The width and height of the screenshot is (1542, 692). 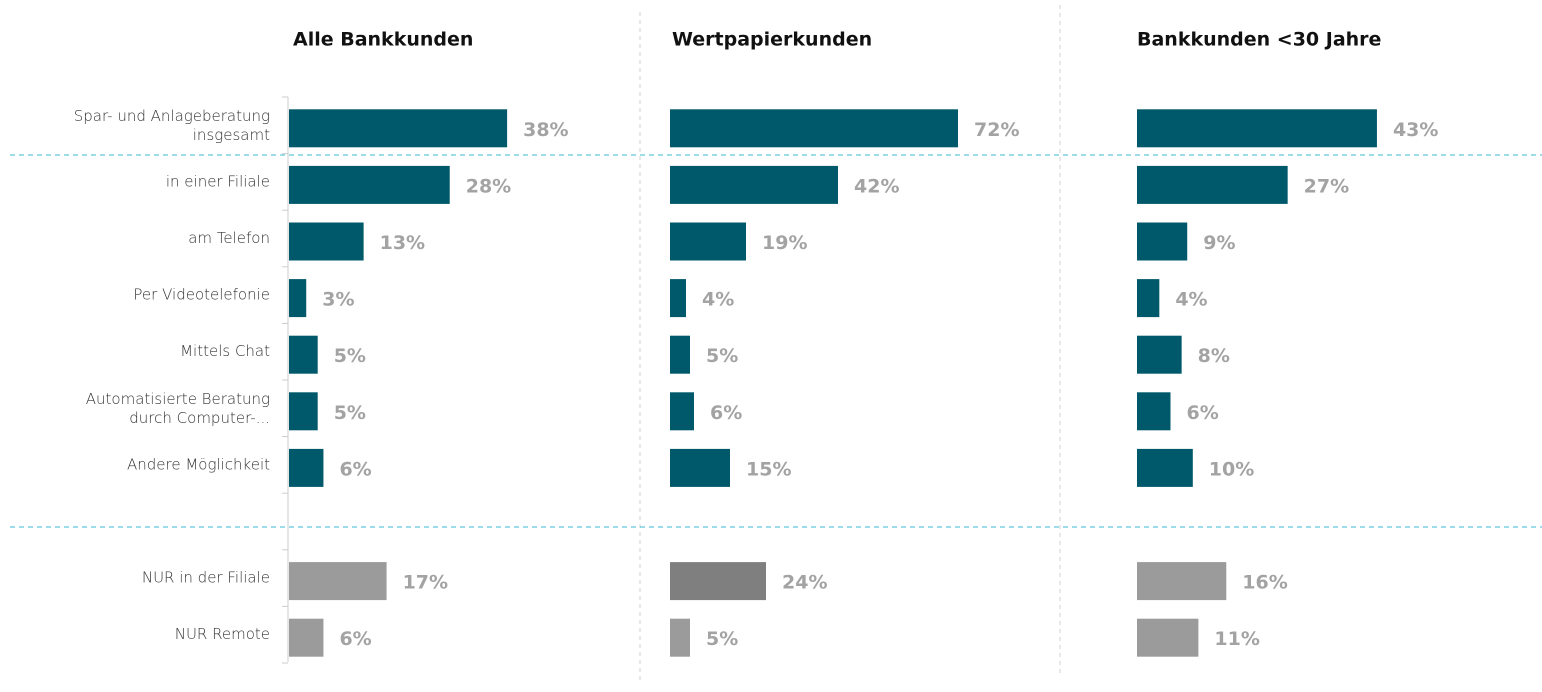 What do you see at coordinates (201, 295) in the screenshot?
I see `category-label: Per Videotelefonie` at bounding box center [201, 295].